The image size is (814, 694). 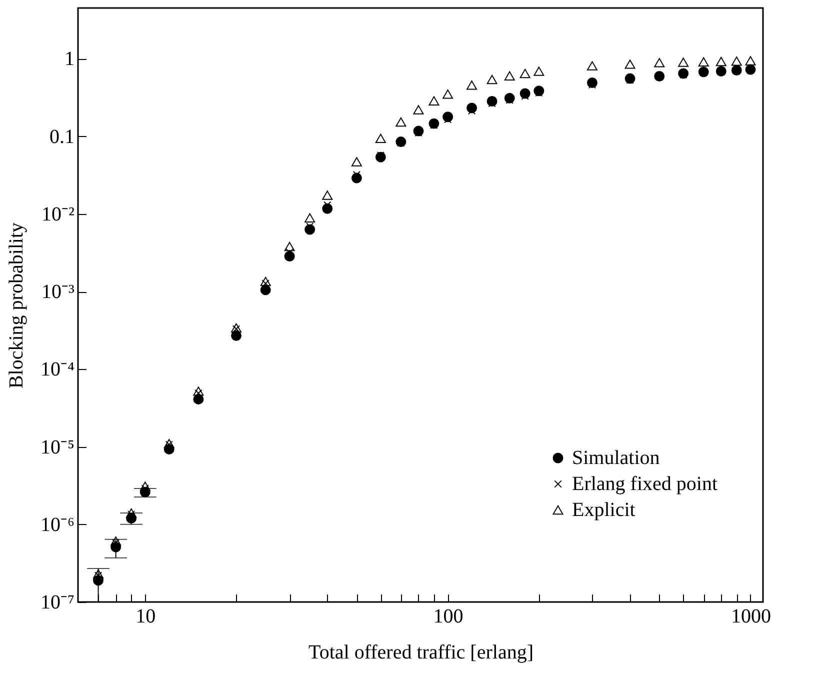 What do you see at coordinates (57, 603) in the screenshot?
I see `y-tick-label: 10⁻⁷` at bounding box center [57, 603].